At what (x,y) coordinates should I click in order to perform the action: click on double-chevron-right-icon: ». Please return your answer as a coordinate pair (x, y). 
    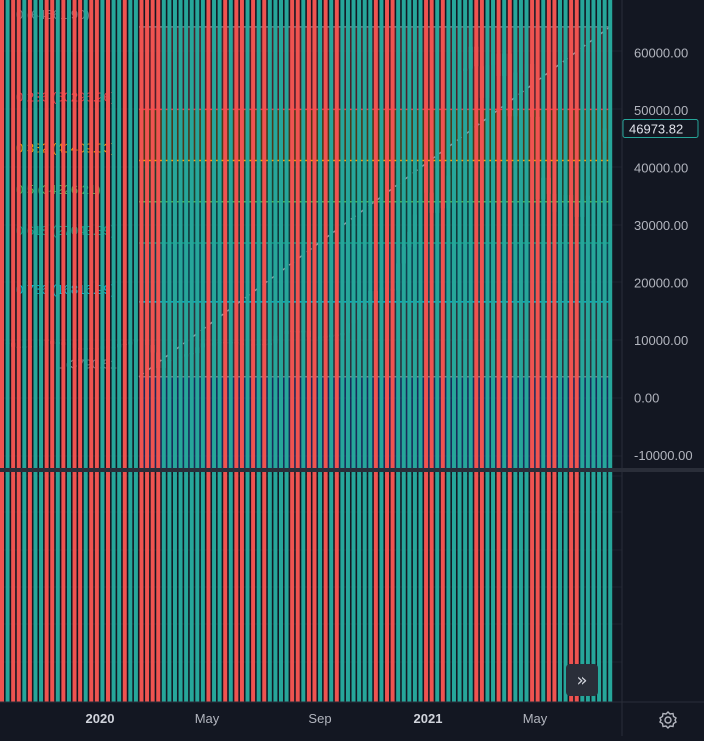
    Looking at the image, I should click on (582, 680).